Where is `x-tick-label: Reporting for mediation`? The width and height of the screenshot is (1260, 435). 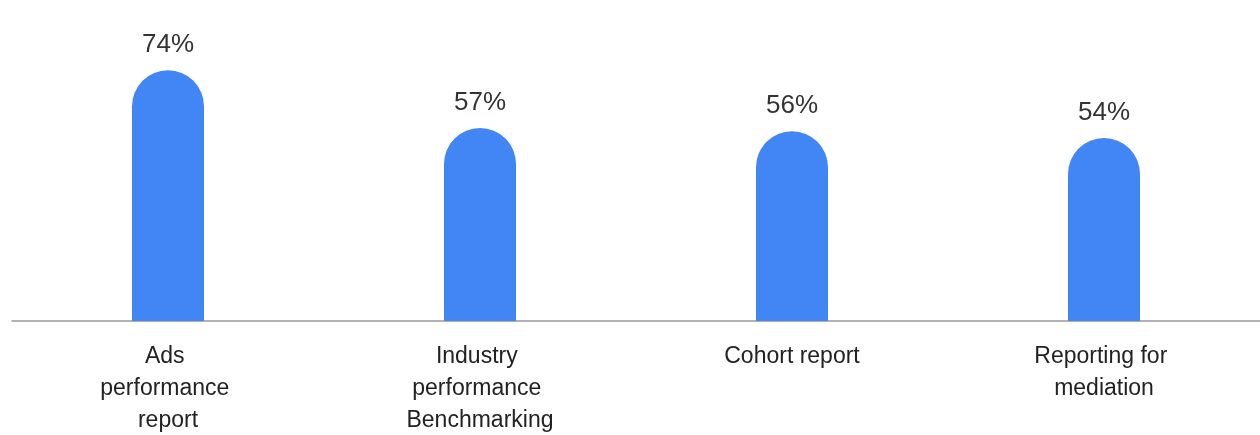
x-tick-label: Reporting for mediation is located at coordinates (1104, 371).